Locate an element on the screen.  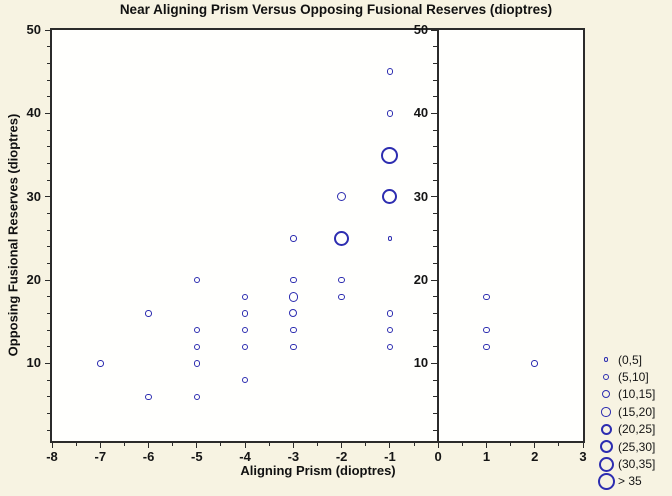
legend-row: (20,25] is located at coordinates (633, 429).